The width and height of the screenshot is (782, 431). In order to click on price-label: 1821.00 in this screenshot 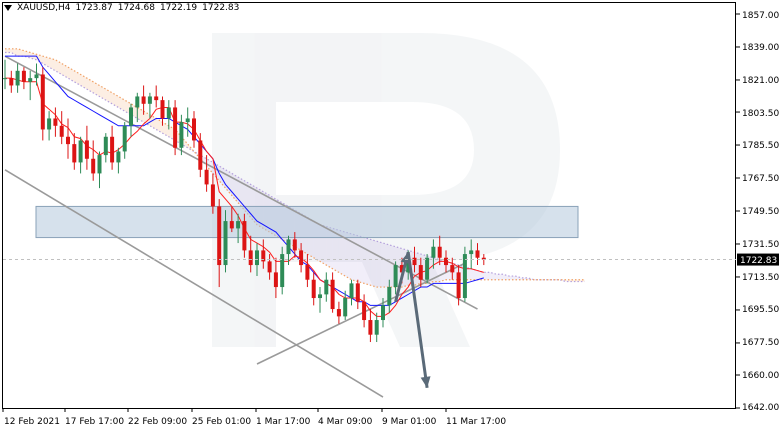, I will do `click(760, 81)`.